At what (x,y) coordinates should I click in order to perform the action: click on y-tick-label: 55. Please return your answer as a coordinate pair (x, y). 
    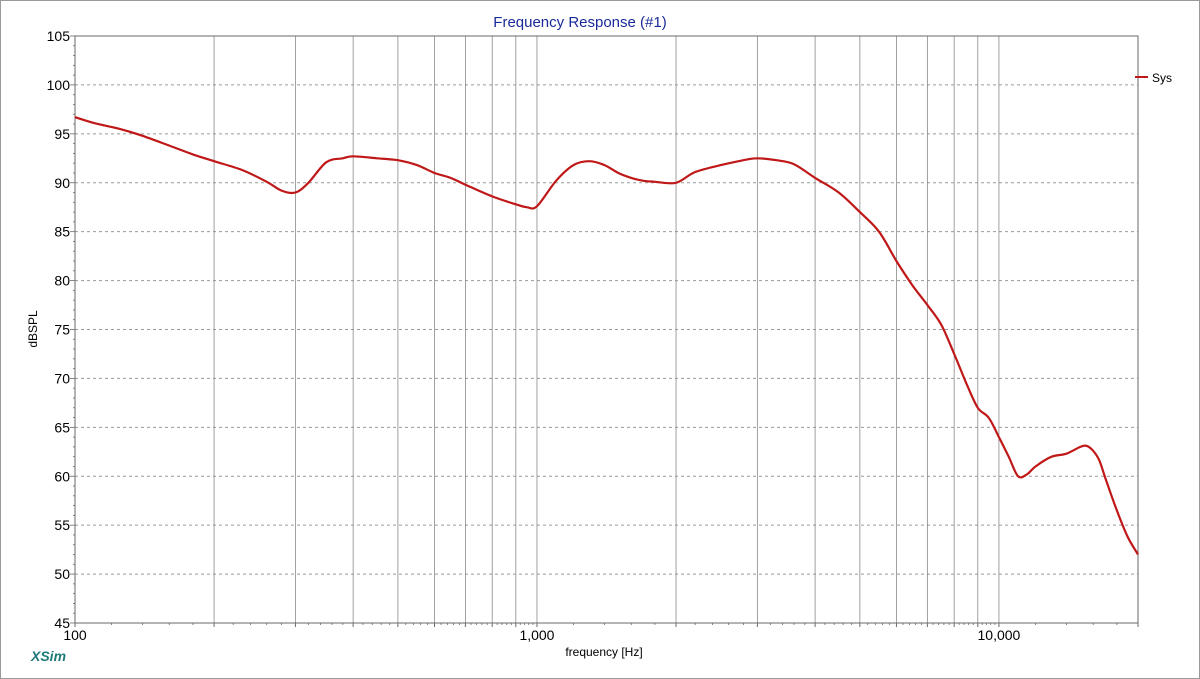
    Looking at the image, I should click on (62, 525).